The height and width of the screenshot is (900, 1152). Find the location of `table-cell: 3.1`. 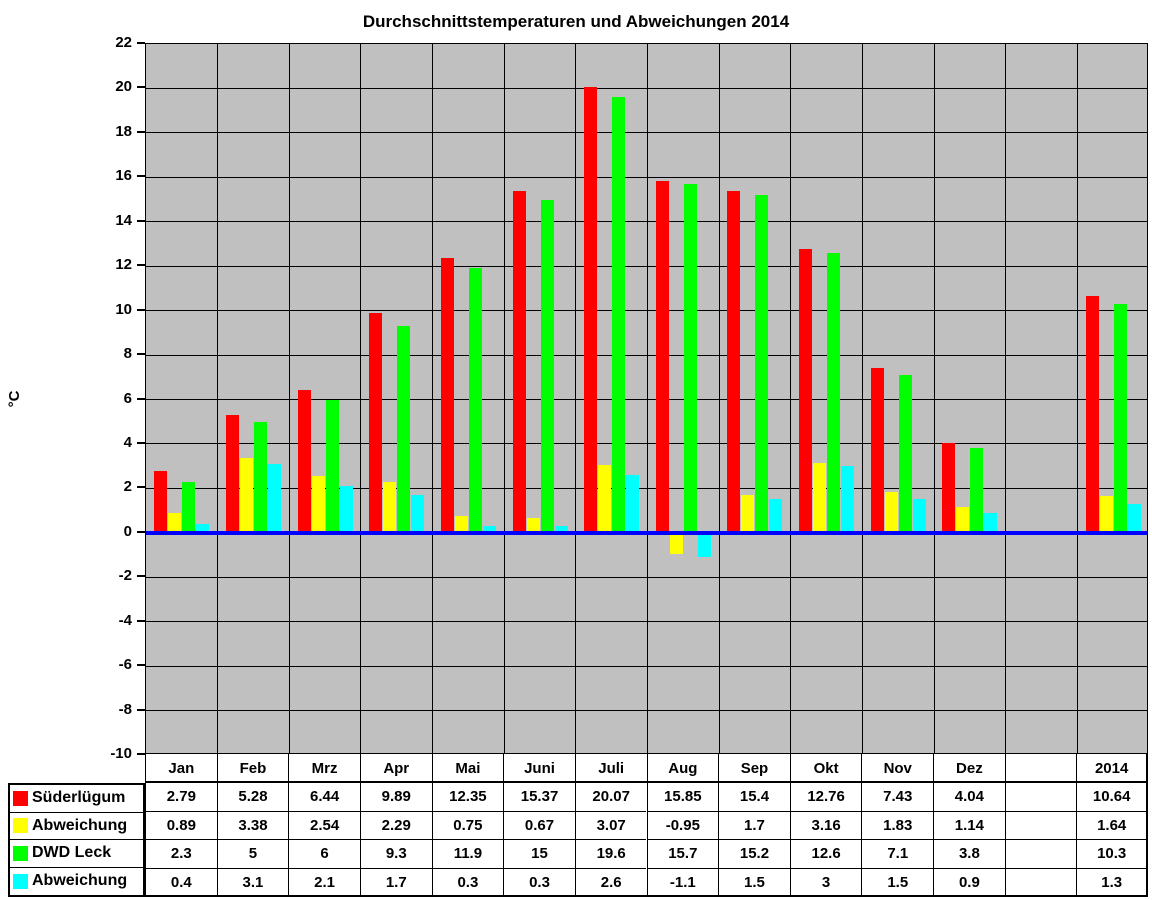

table-cell: 3.1 is located at coordinates (252, 882).